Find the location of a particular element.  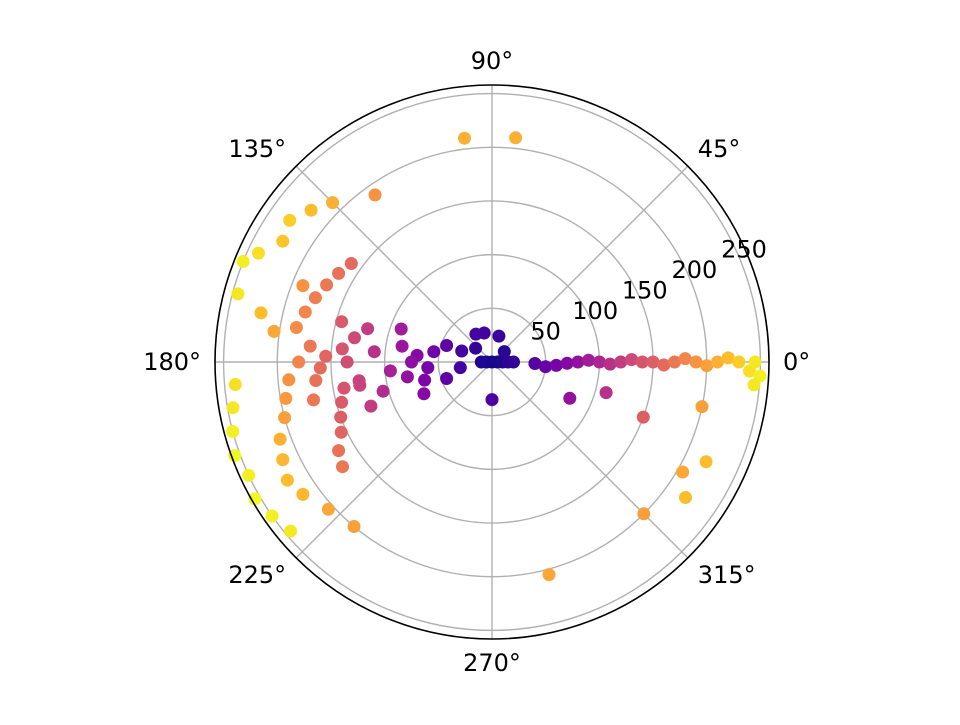

r-tick-label: 100 is located at coordinates (595, 311).